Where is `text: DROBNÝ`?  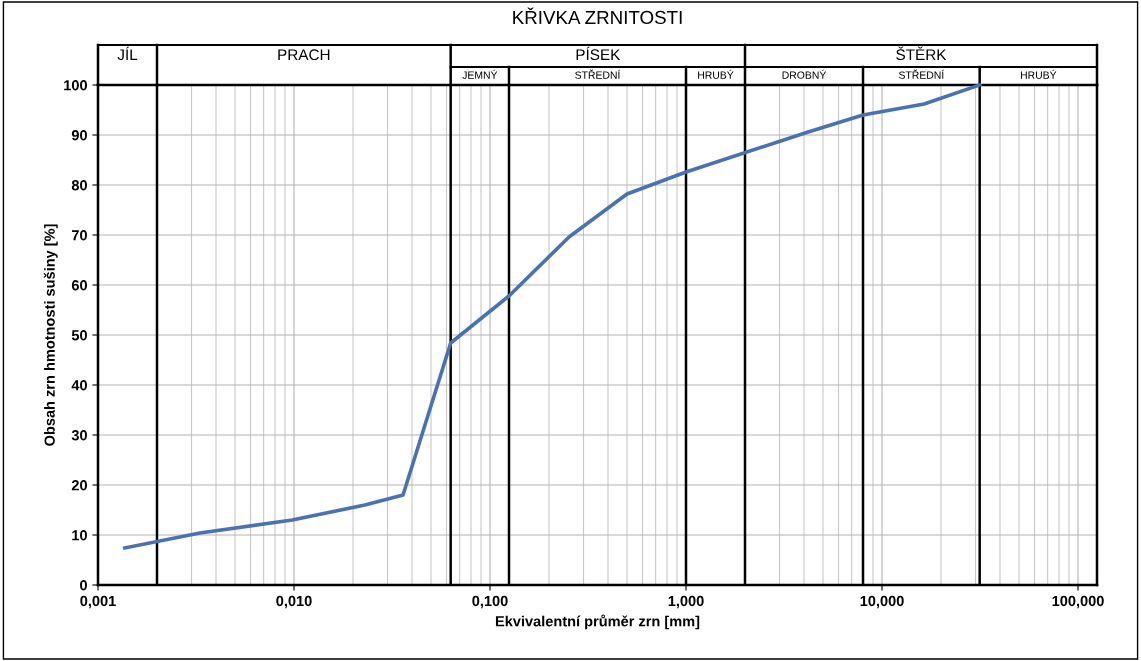
text: DROBNÝ is located at coordinates (804, 74).